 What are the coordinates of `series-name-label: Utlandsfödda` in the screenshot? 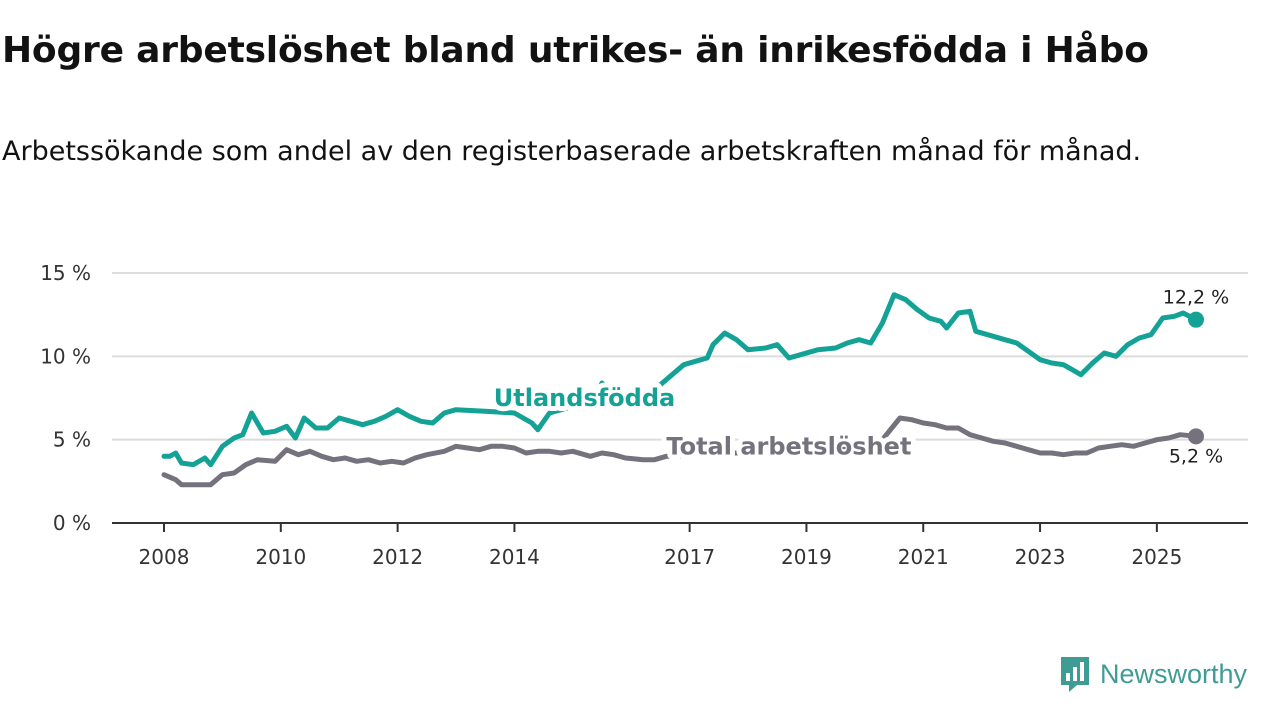 It's located at (584, 398).